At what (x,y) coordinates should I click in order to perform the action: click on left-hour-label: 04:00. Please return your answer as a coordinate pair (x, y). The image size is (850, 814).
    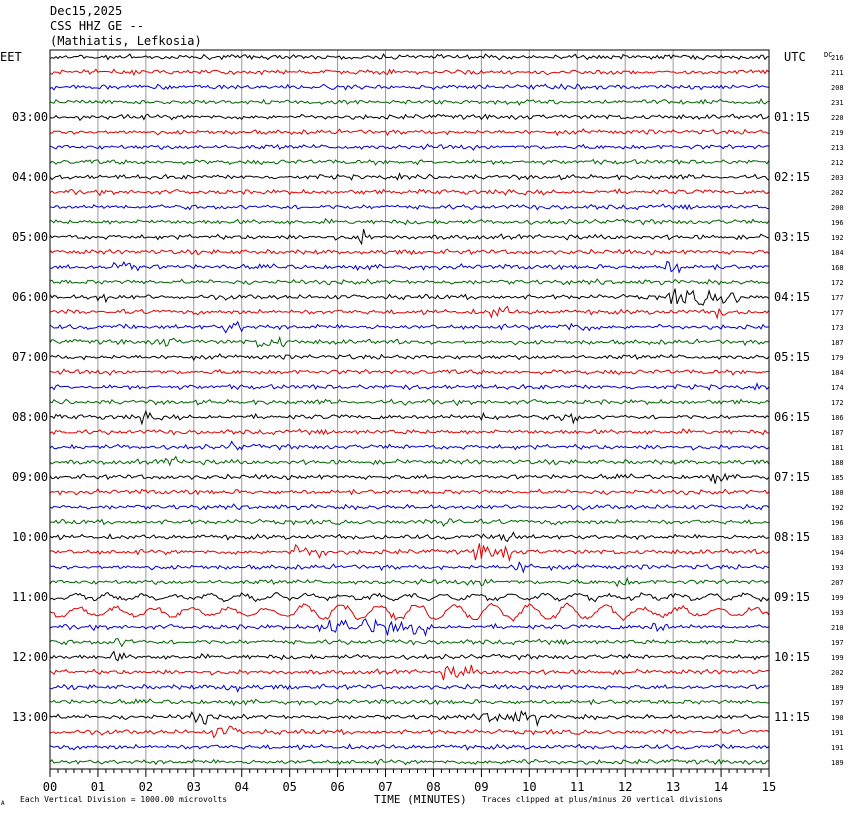
    Looking at the image, I should click on (30, 177).